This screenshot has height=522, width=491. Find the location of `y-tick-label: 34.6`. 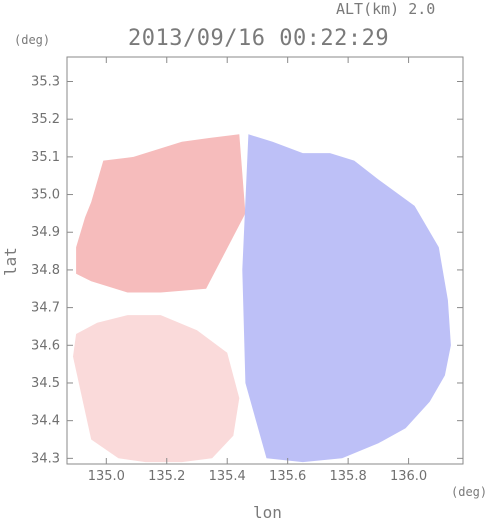

y-tick-label: 34.6 is located at coordinates (45, 345).